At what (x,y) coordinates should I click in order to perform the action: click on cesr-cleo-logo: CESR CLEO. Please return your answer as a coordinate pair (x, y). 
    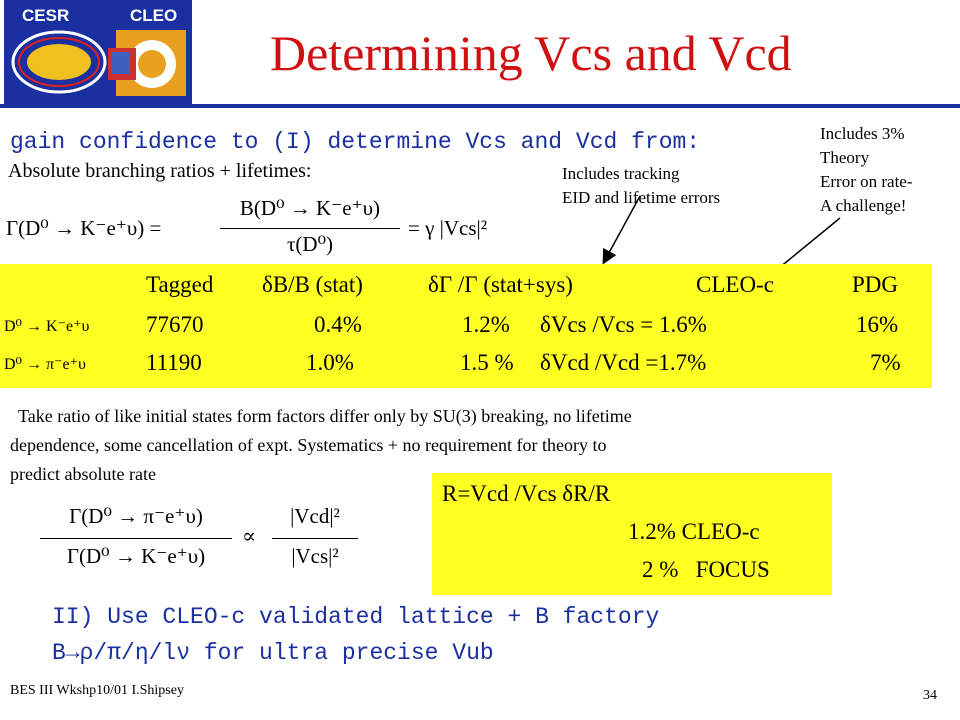
    Looking at the image, I should click on (98, 52).